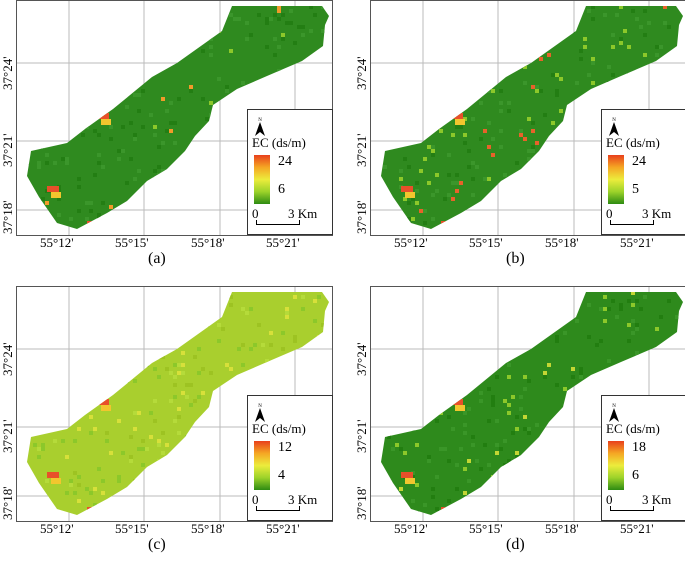 This screenshot has width=685, height=568. What do you see at coordinates (635, 189) in the screenshot?
I see `legend-min-value: 5` at bounding box center [635, 189].